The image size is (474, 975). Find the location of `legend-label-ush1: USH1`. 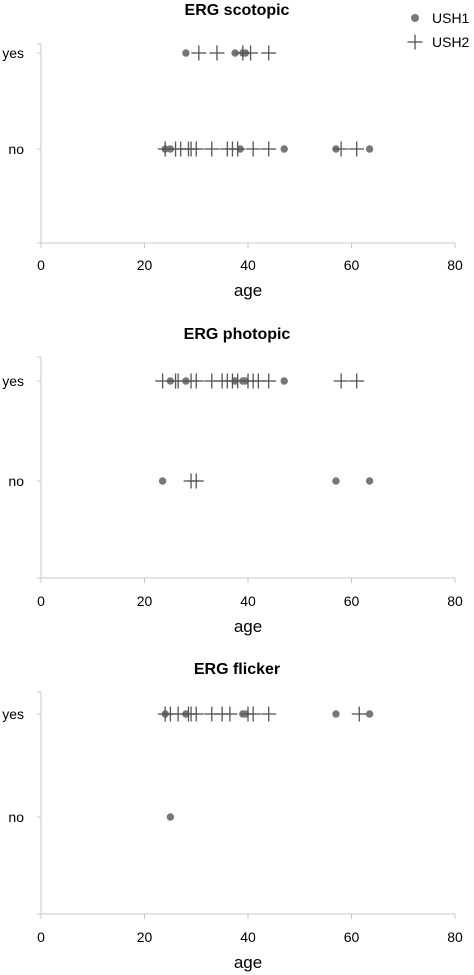

legend-label-ush1: USH1 is located at coordinates (451, 18).